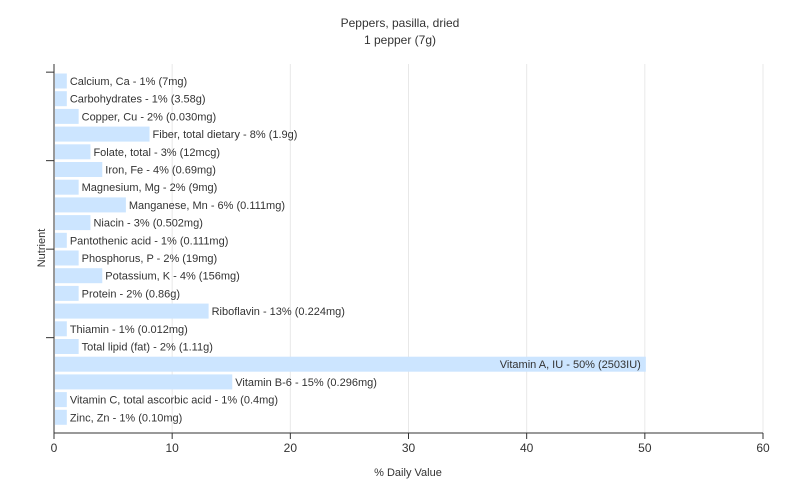  I want to click on bar-data-label: Thiamin - 1% (0.012mg), so click(129, 330).